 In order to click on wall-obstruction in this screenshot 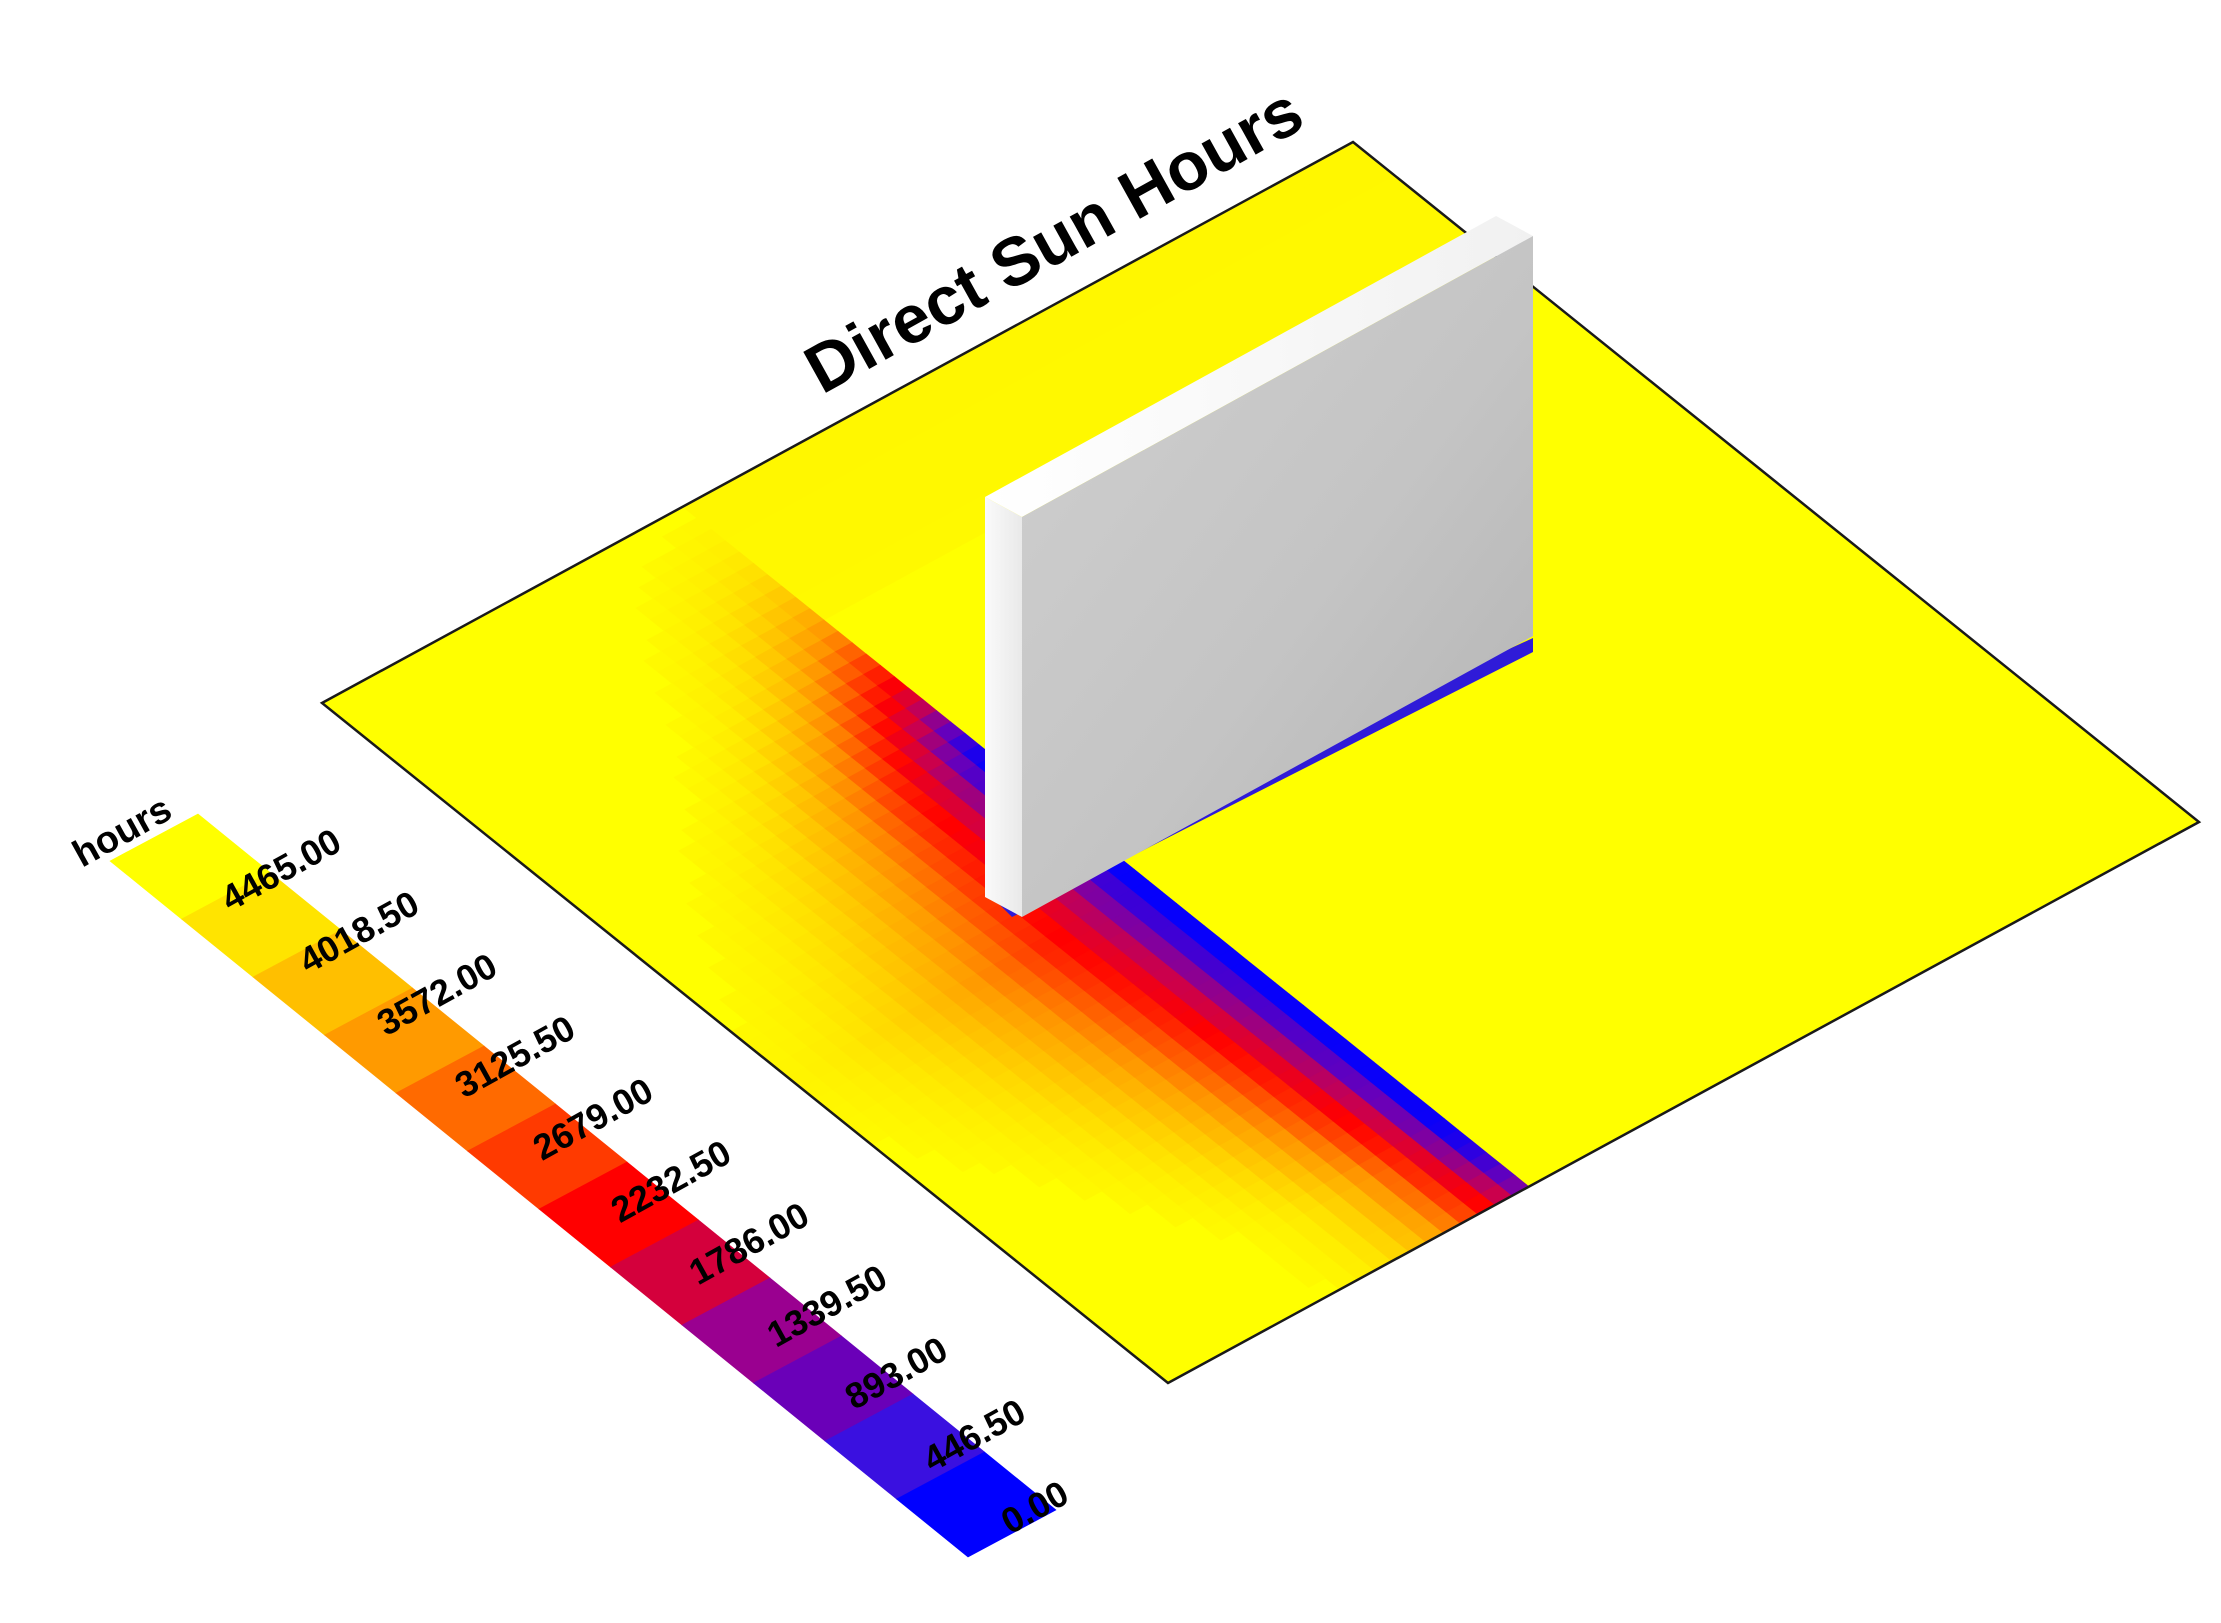, I will do `click(1259, 566)`.